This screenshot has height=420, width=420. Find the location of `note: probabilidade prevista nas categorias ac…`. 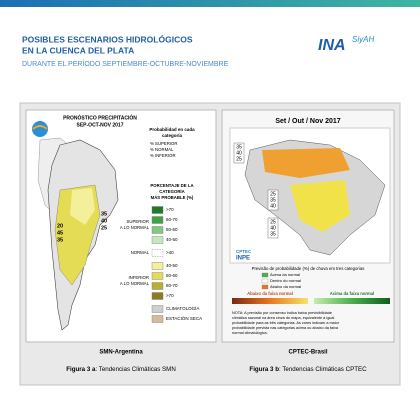

note: probabilidade prevista nas categorias ac… is located at coordinates (285, 328).